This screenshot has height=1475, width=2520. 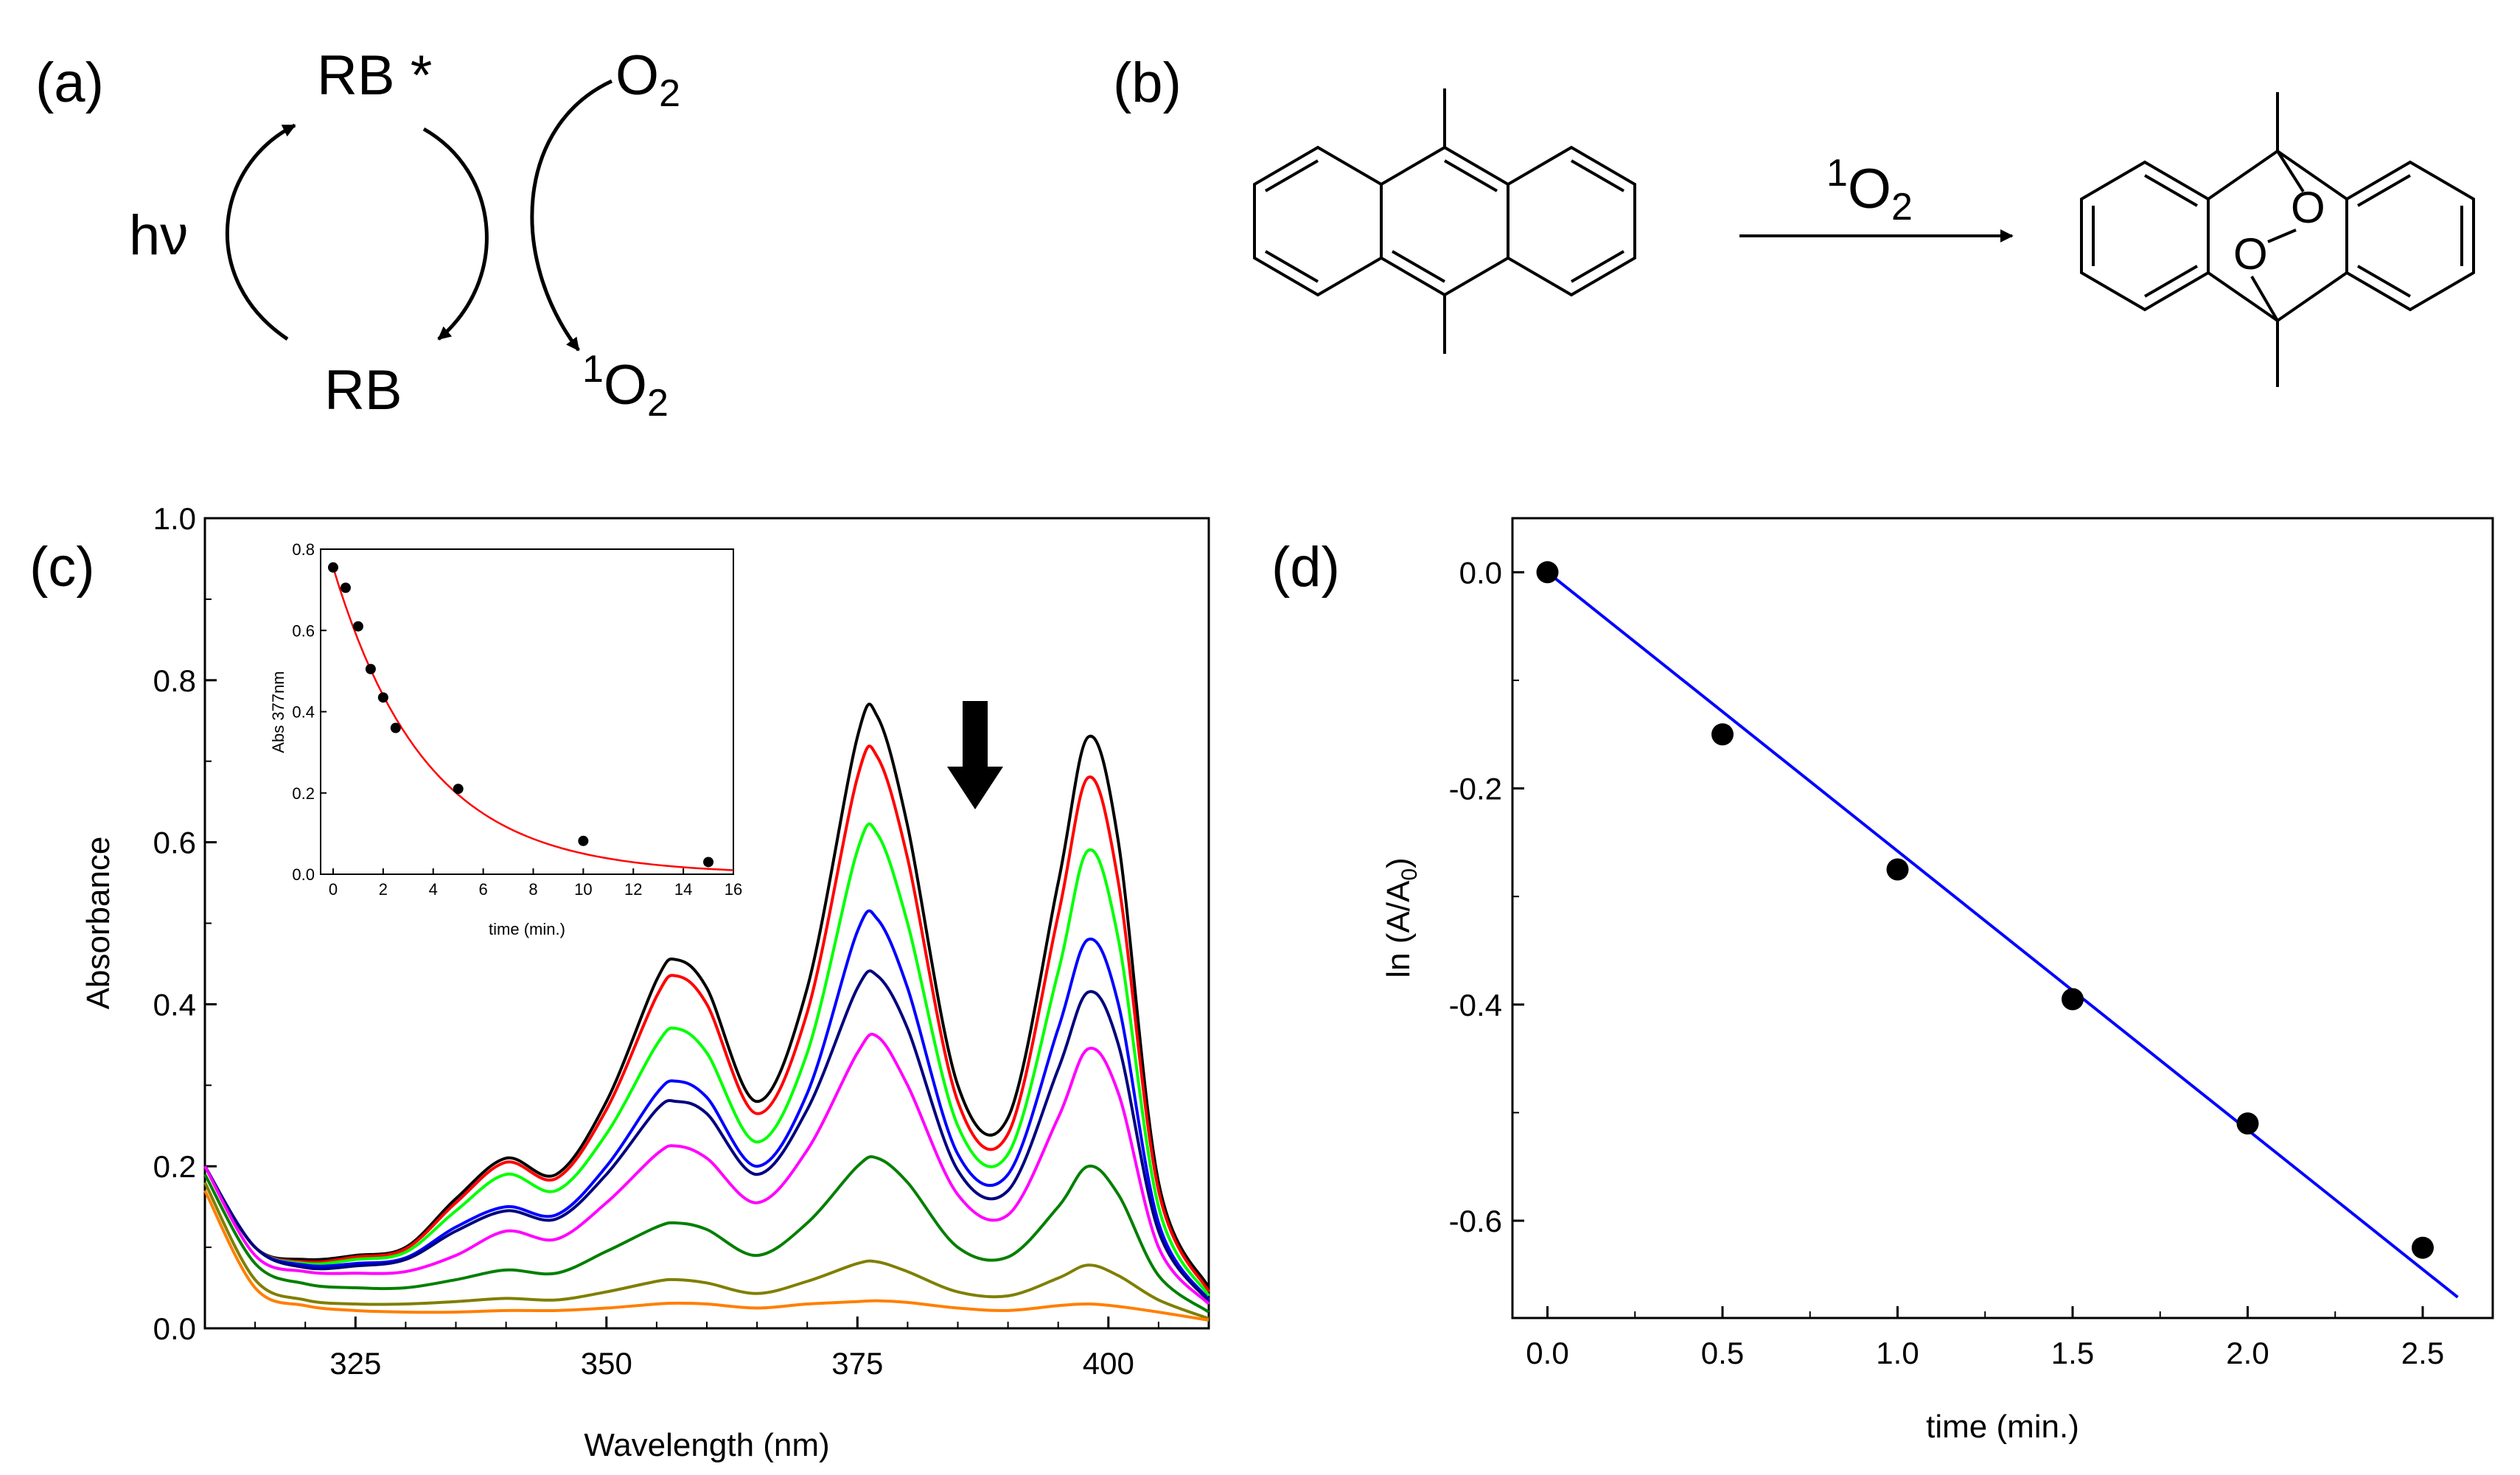 What do you see at coordinates (533, 719) in the screenshot?
I see `inset-fit-curve` at bounding box center [533, 719].